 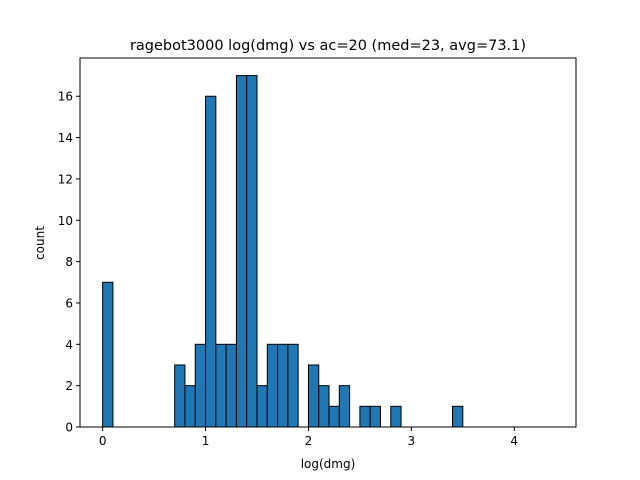 What do you see at coordinates (69, 303) in the screenshot?
I see `y-tick-label-6: 6` at bounding box center [69, 303].